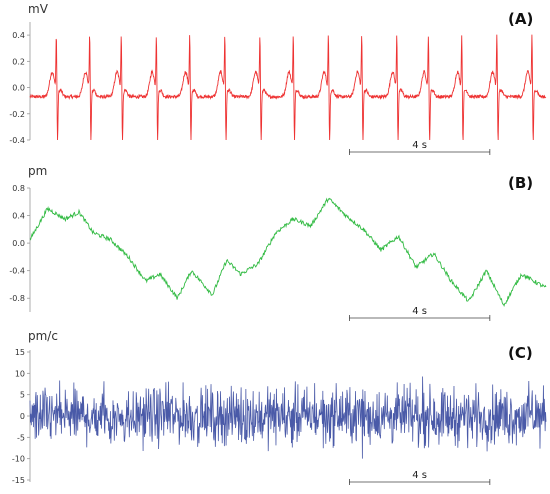 The height and width of the screenshot is (494, 550). I want to click on panel-a-scale-bar-label: 4 s, so click(419, 145).